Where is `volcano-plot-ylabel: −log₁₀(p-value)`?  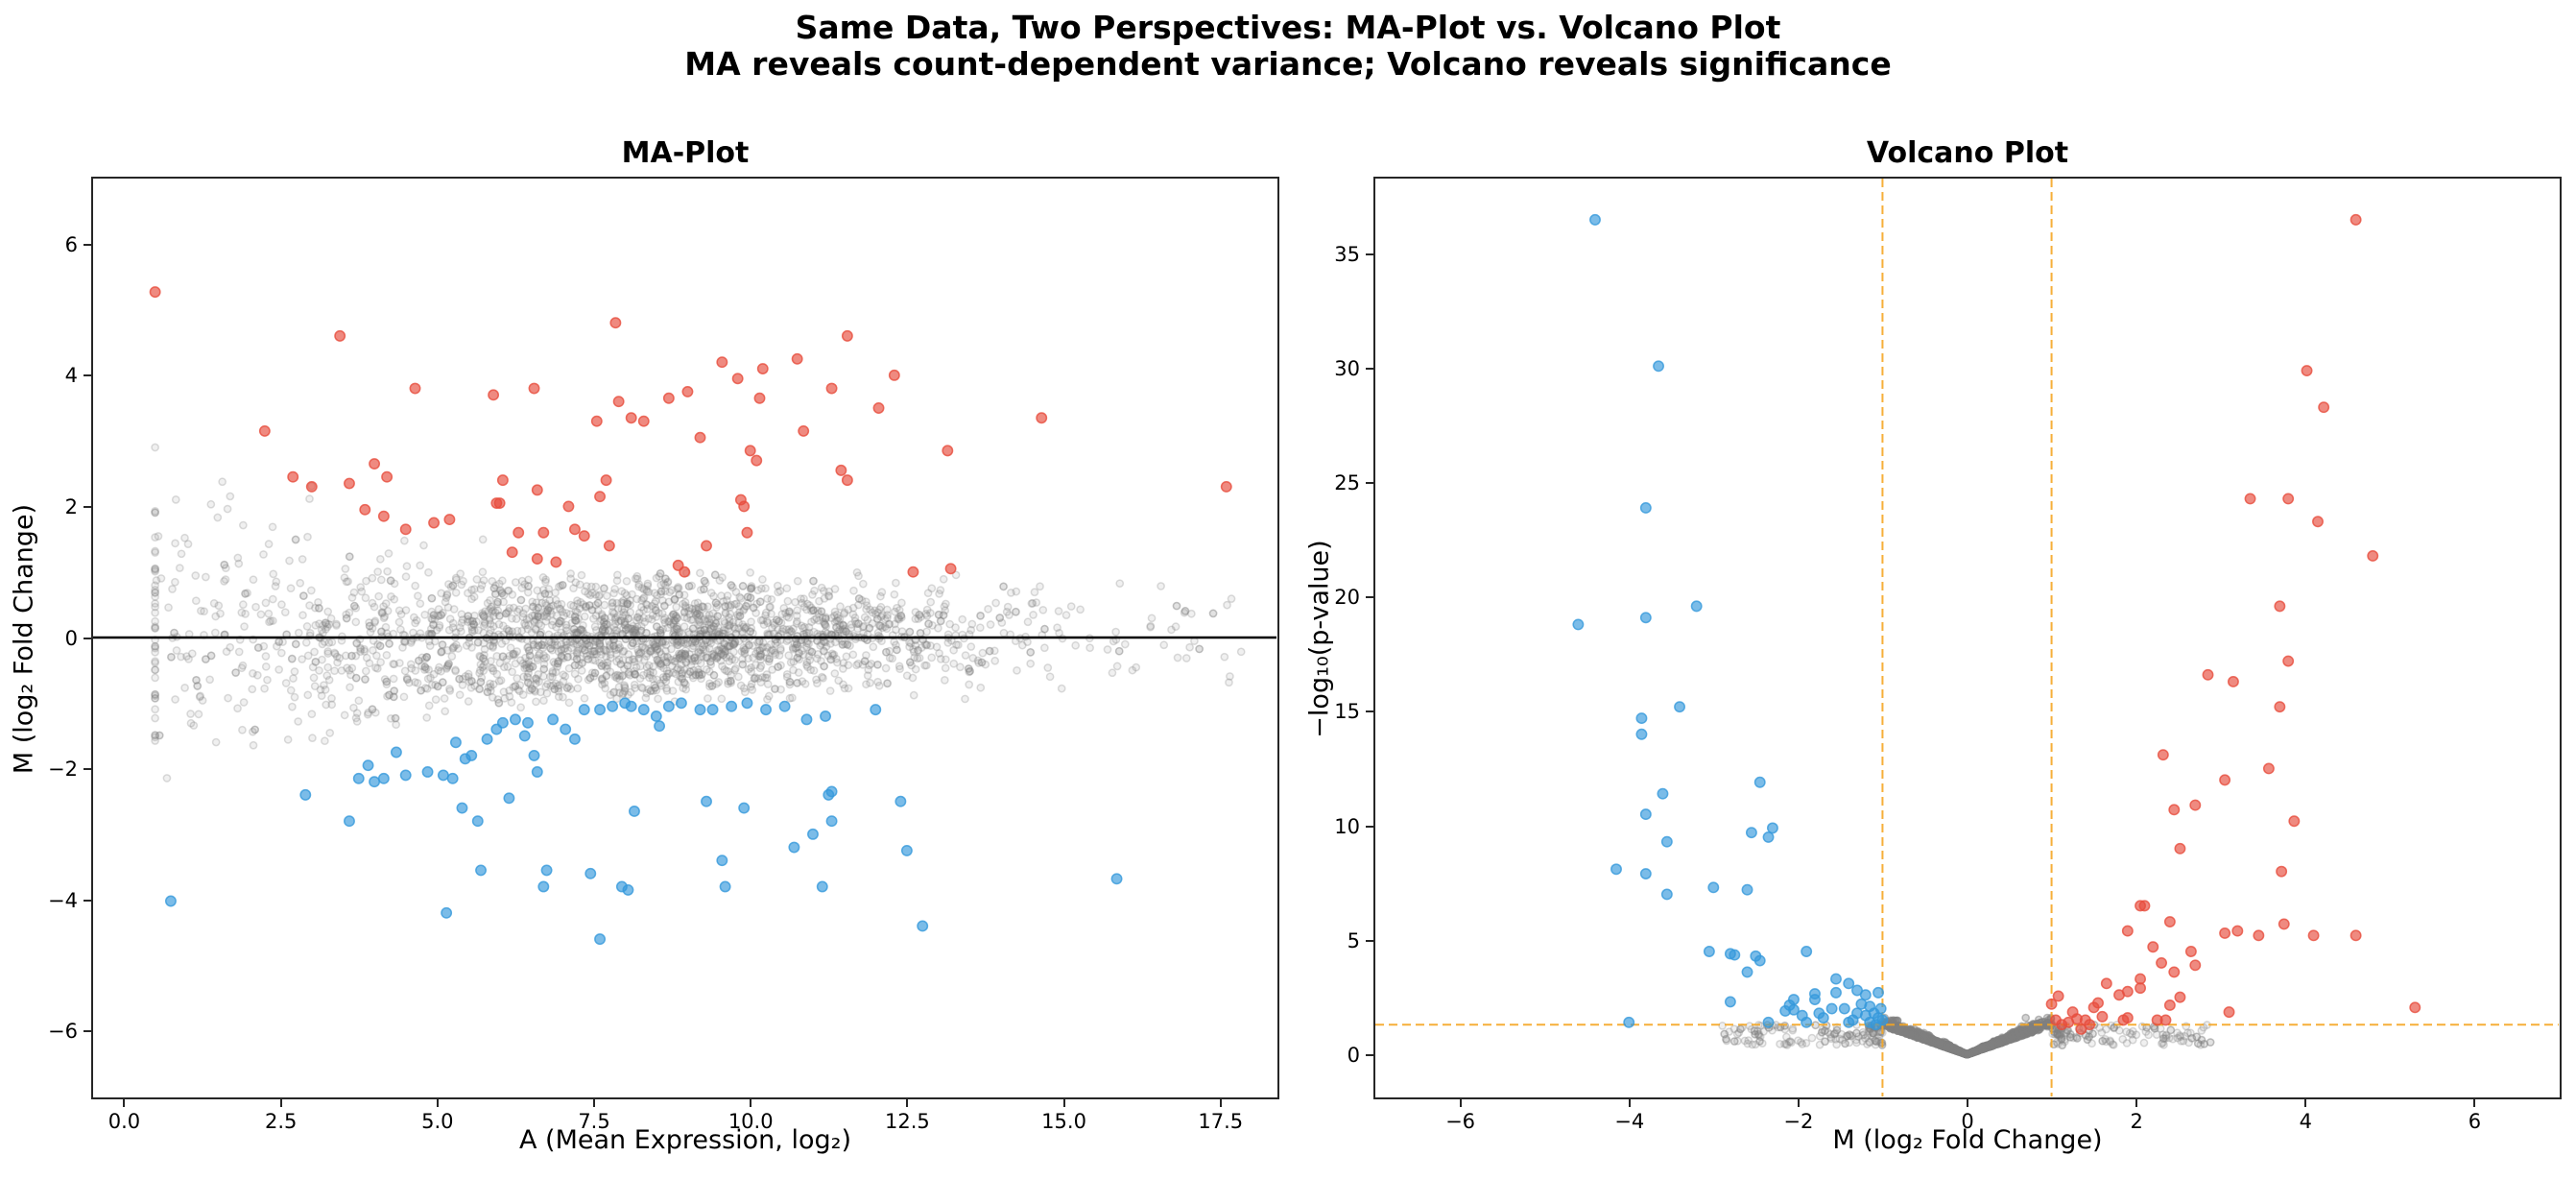 volcano-plot-ylabel: −log₁₀(p-value) is located at coordinates (1319, 639).